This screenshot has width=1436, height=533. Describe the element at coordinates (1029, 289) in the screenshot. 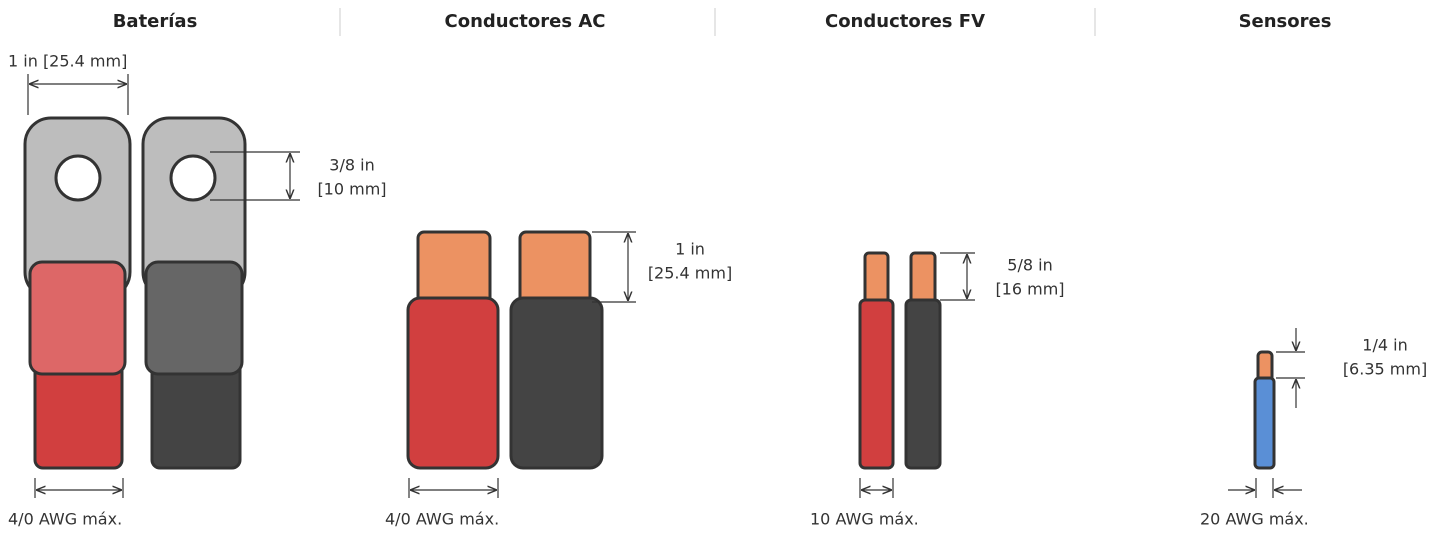

I see `dimension: [16 mm]` at that location.